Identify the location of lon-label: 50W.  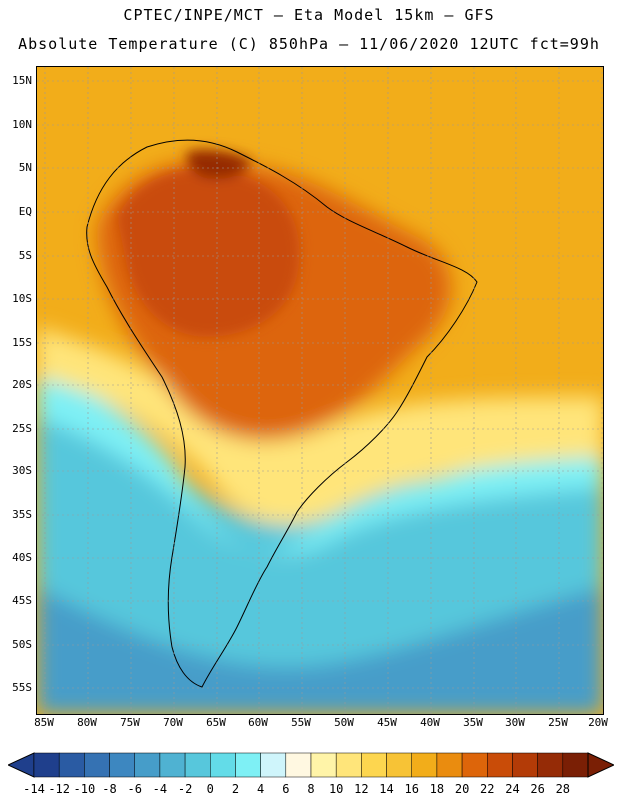
(344, 722).